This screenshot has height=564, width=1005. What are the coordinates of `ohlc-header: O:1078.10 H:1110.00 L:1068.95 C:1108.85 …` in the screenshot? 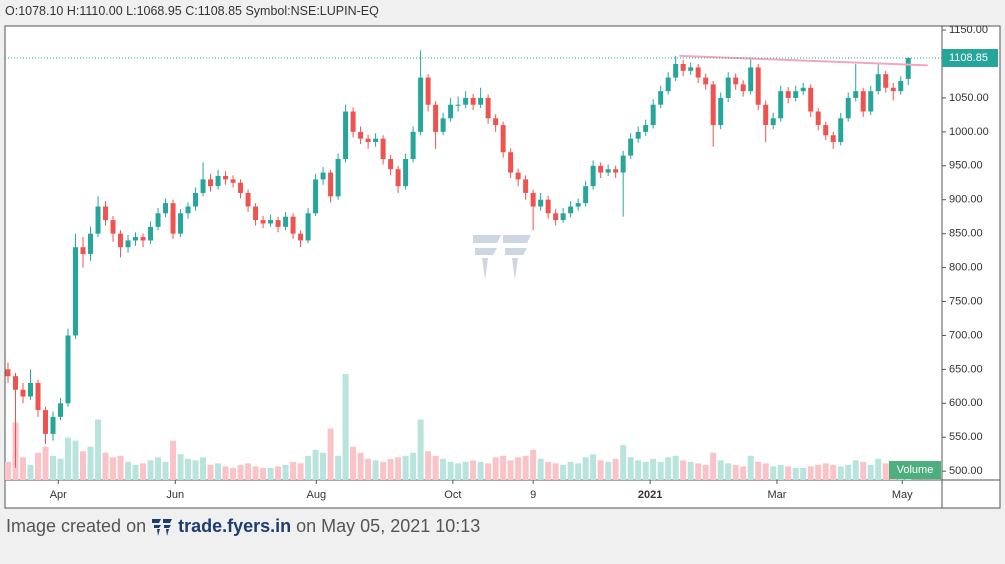 It's located at (192, 11).